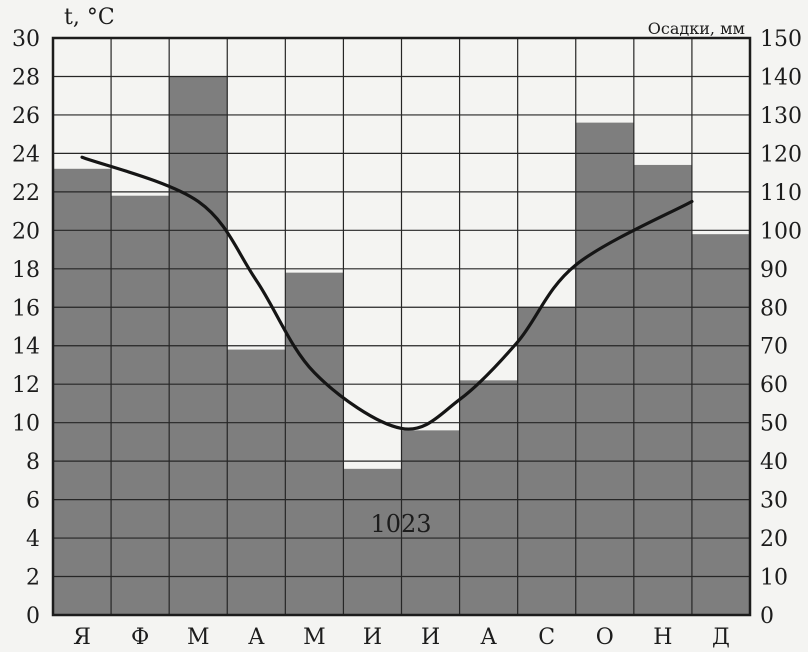 This screenshot has height=652, width=808. Describe the element at coordinates (781, 39) in the screenshot. I see `right-tick-label: 150` at that location.